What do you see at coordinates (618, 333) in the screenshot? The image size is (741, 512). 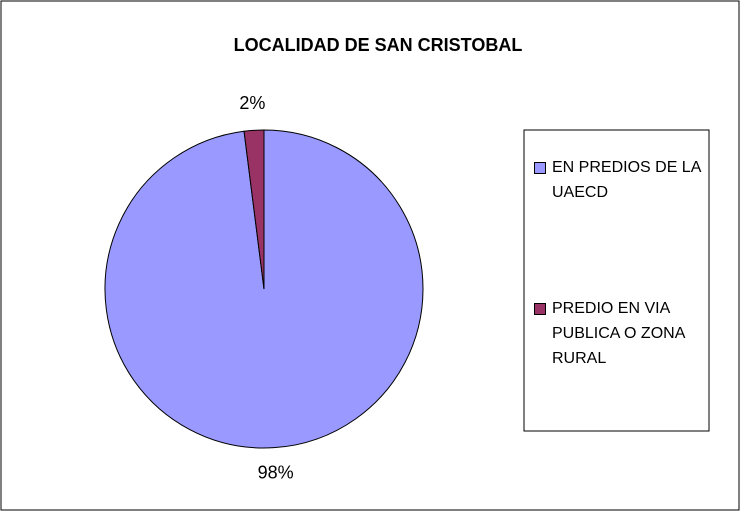 I see `legend-label: PREDIO EN VIA PUBLICA O ZONA RURAL` at bounding box center [618, 333].